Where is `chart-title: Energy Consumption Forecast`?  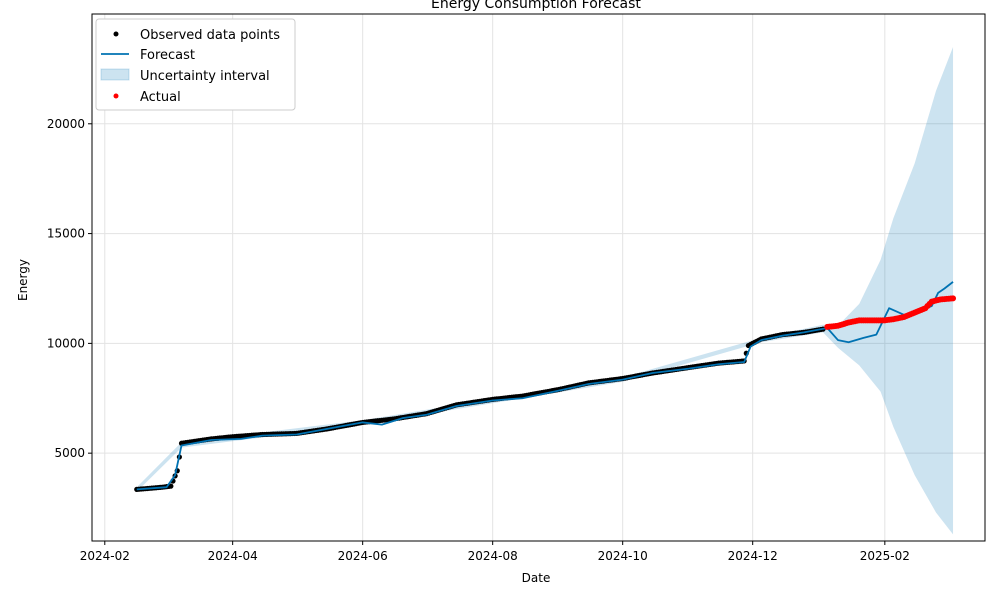
chart-title: Energy Consumption Forecast is located at coordinates (536, 6).